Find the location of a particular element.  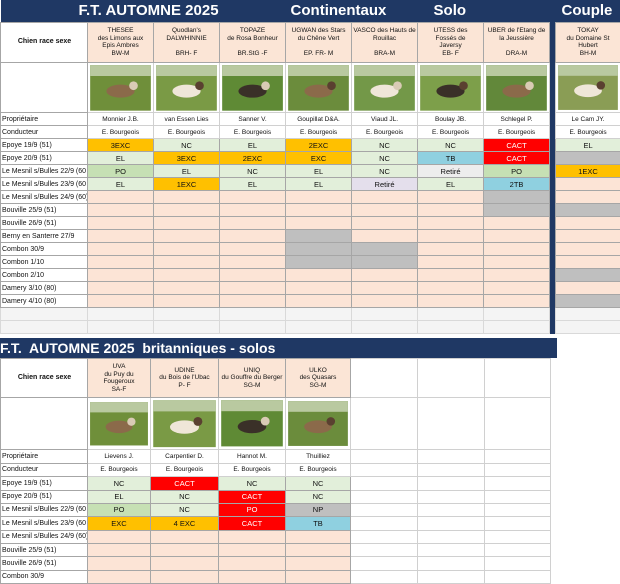

dog-owner: Schlegel P. is located at coordinates (517, 119).